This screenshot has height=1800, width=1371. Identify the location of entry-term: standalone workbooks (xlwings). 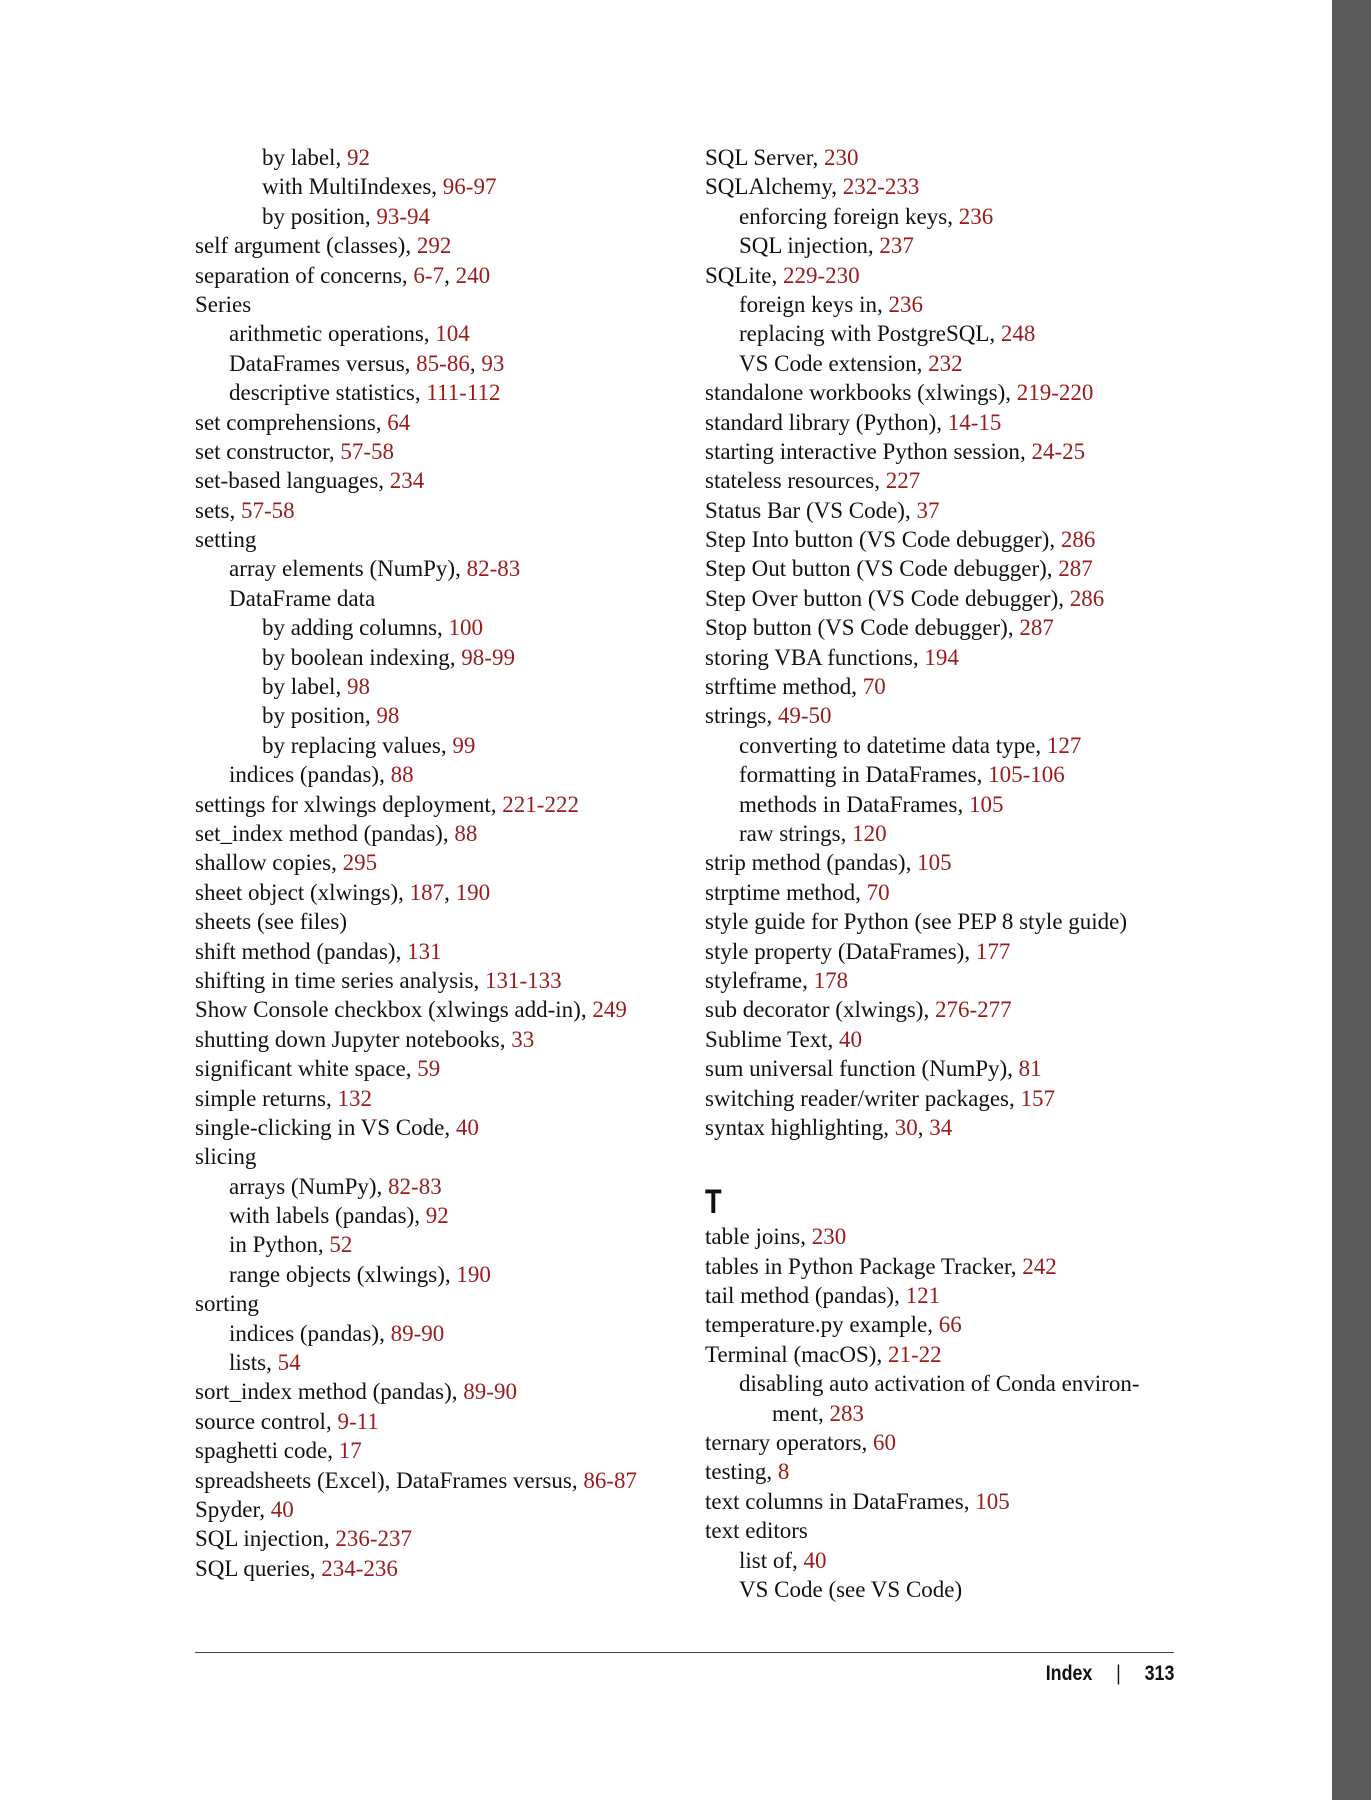
(855, 393).